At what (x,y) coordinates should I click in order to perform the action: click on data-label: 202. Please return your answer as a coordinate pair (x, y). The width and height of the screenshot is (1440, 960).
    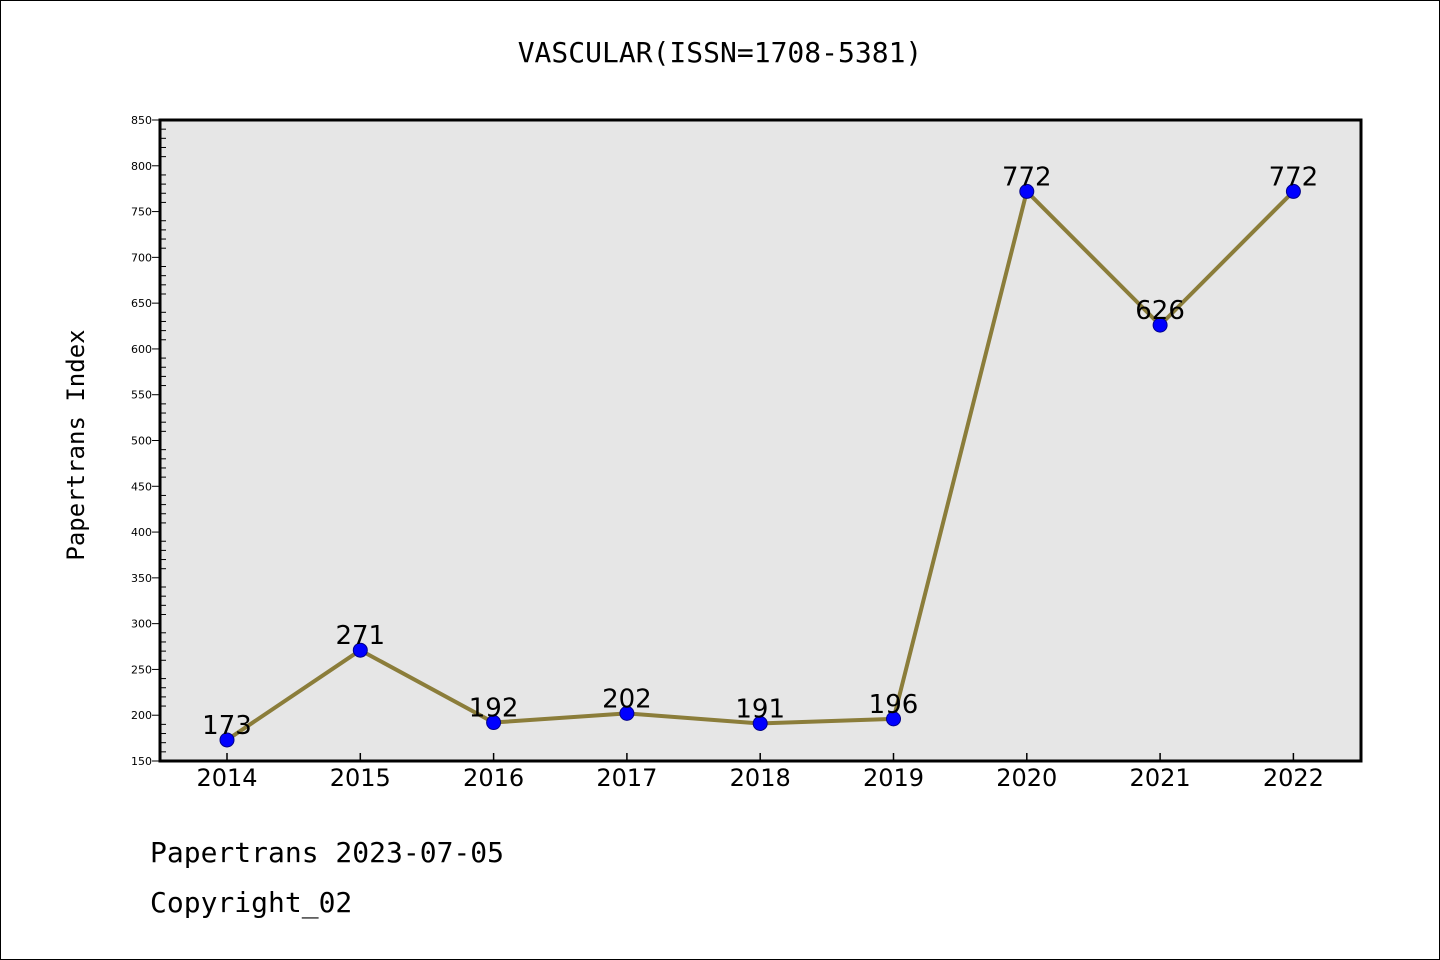
    Looking at the image, I should click on (627, 699).